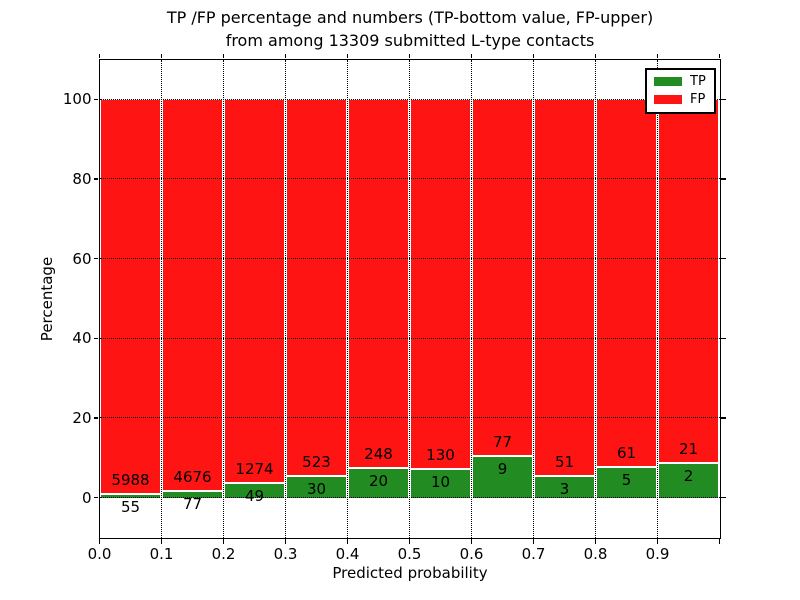 The width and height of the screenshot is (800, 600). I want to click on tp-count-label: 9, so click(502, 468).